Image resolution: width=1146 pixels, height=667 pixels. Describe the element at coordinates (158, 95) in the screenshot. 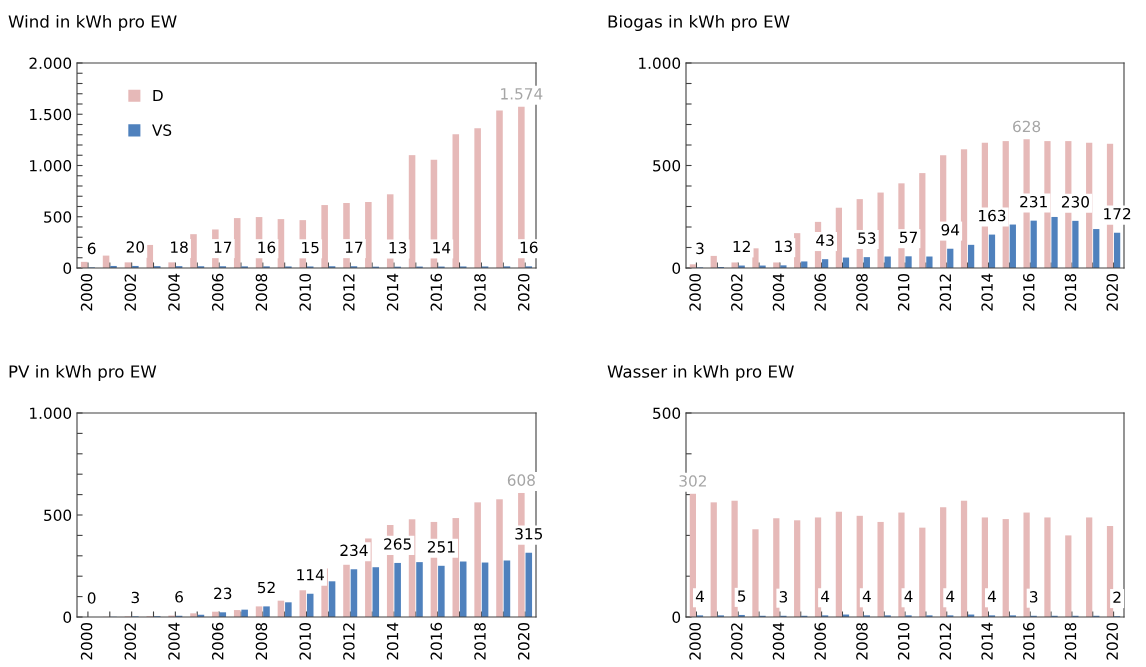

I see `legend-label: D` at that location.